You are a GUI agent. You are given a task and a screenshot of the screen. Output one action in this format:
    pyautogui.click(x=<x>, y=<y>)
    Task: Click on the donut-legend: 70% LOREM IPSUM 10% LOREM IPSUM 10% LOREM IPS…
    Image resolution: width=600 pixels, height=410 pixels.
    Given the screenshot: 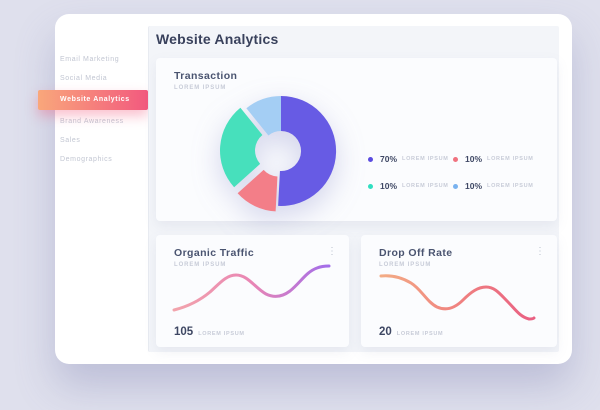 What is the action you would take?
    pyautogui.click(x=453, y=172)
    